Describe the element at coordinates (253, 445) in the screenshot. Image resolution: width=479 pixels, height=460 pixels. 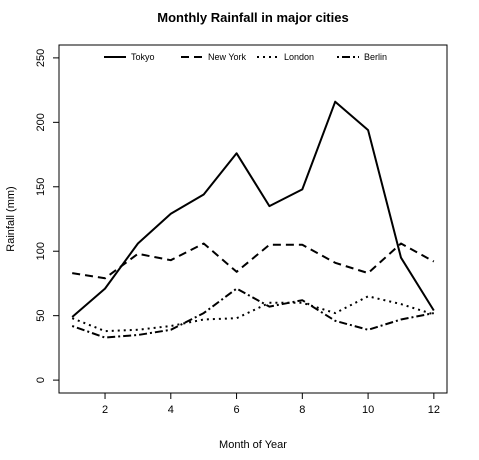
I see `x-axis-label: Month of Year` at that location.